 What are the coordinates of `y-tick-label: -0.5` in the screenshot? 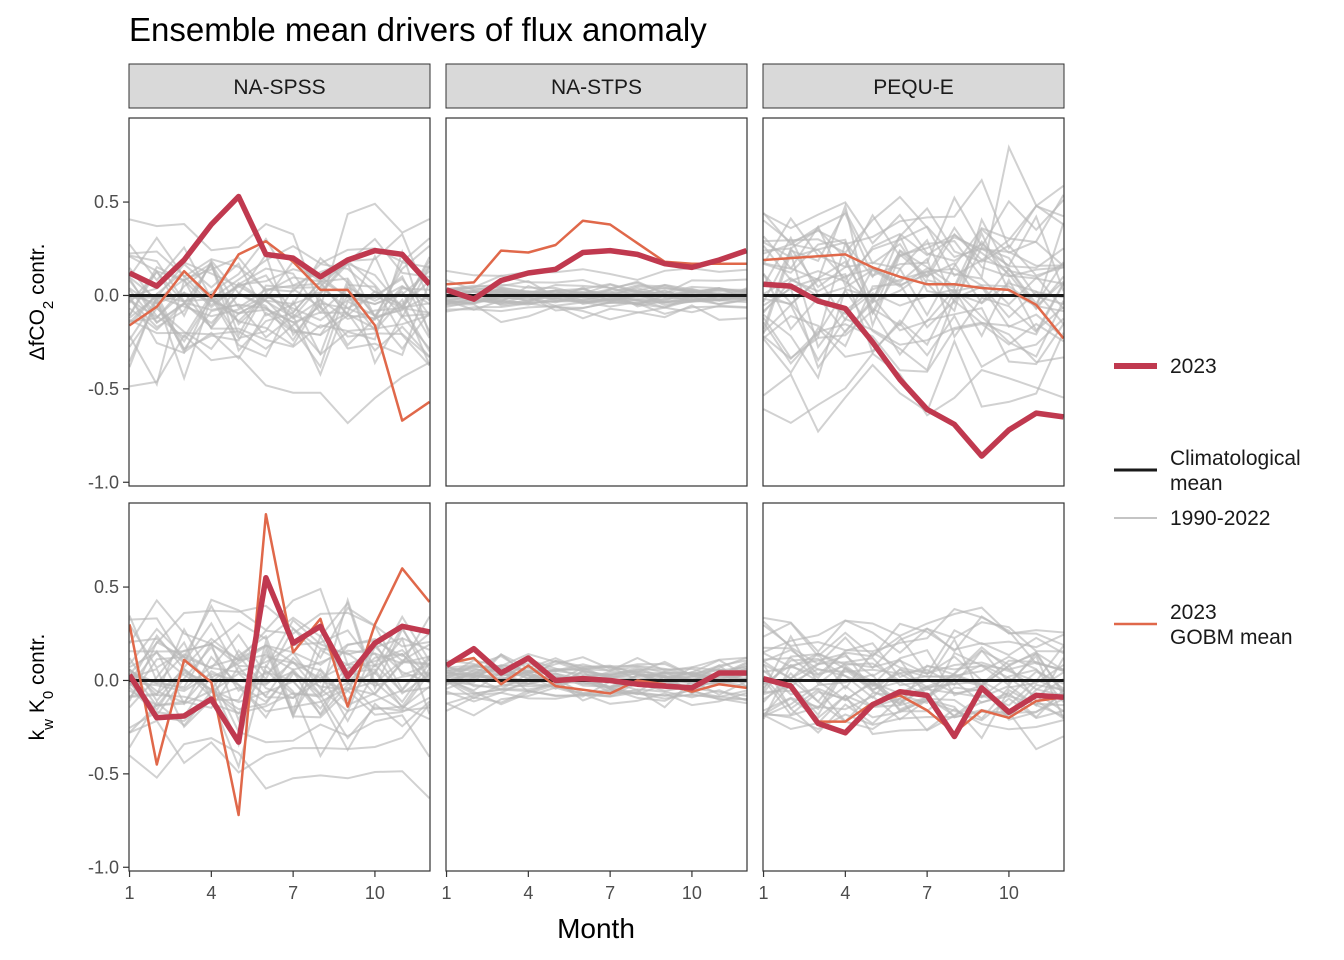 It's located at (103, 774).